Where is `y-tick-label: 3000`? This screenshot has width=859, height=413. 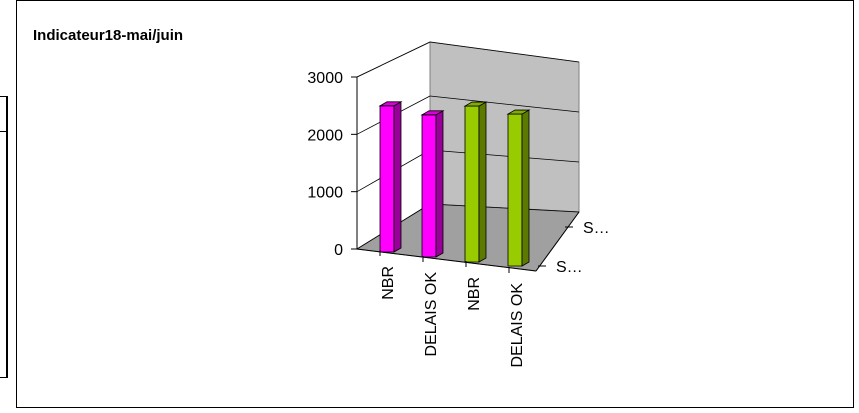
y-tick-label: 3000 is located at coordinates (325, 78).